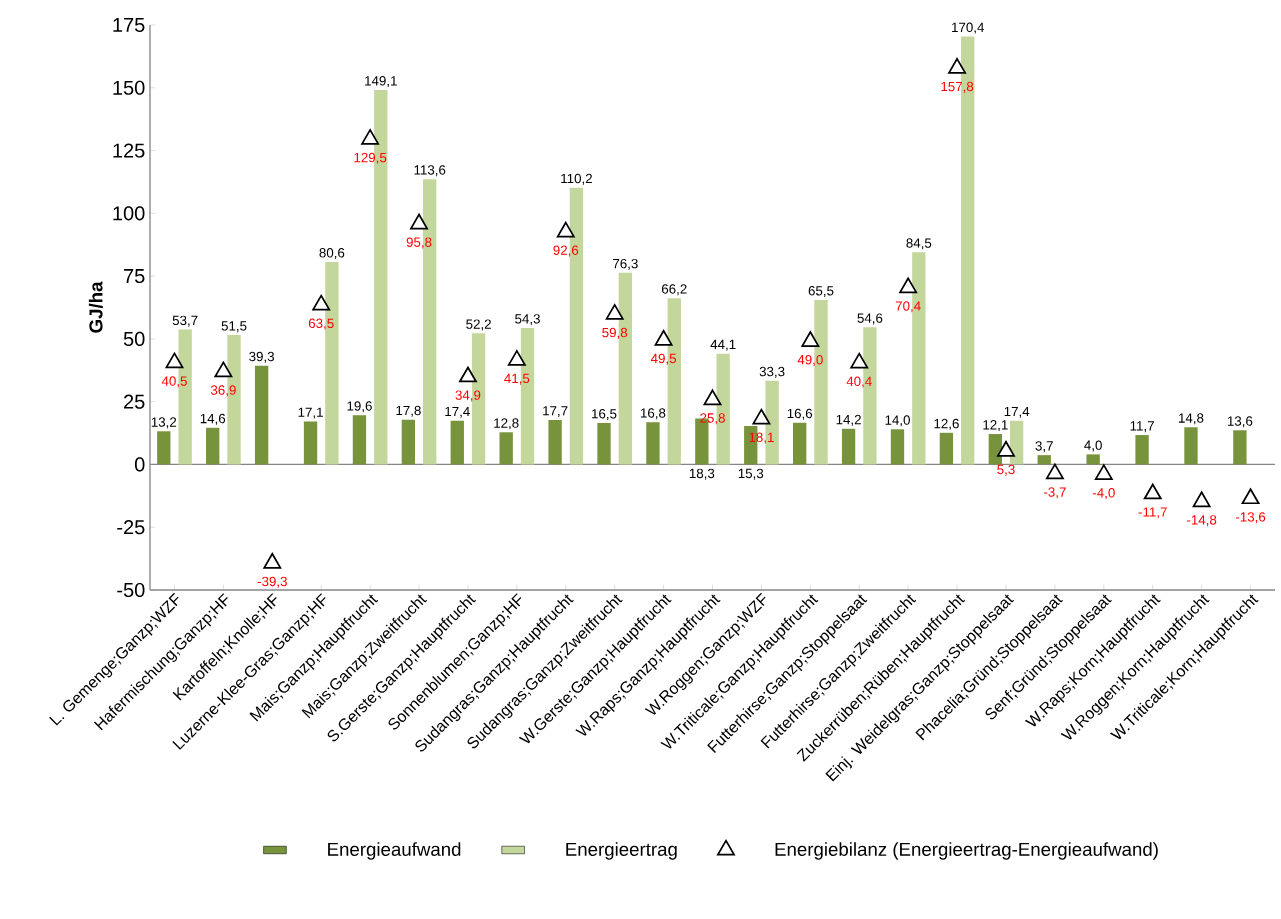 The width and height of the screenshot is (1281, 919). I want to click on data-label: -4,0, so click(1103, 494).